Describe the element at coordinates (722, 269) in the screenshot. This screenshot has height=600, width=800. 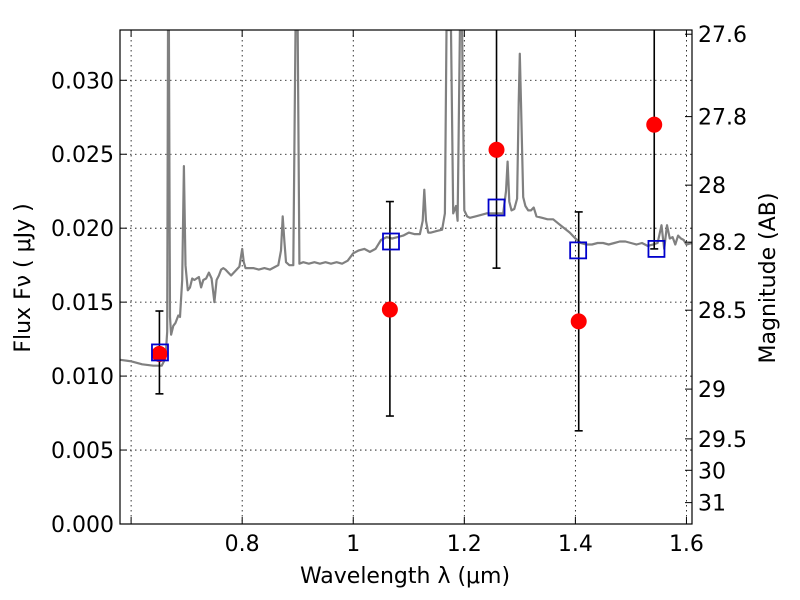
I see `right-tick-labels: 27.6 27.8 28 28.2 28.5 29 29.5 30 31` at that location.